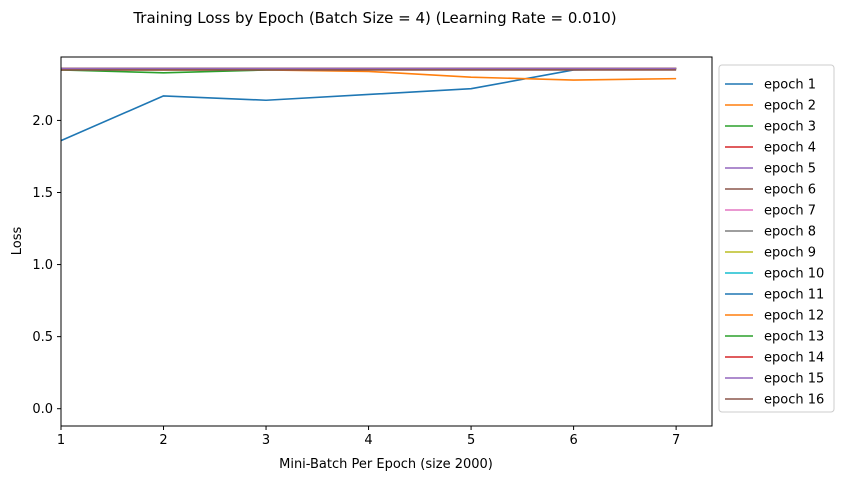 The width and height of the screenshot is (843, 480). What do you see at coordinates (386, 464) in the screenshot?
I see `x-axis-label: Mini-Batch Per Epoch (size 2000)` at bounding box center [386, 464].